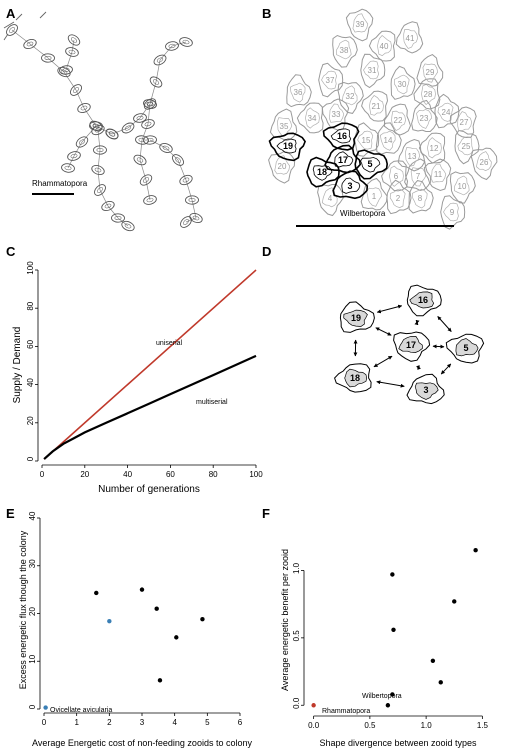 Image resolution: width=520 pixels, height=752 pixels. Describe the element at coordinates (42, 474) in the screenshot. I see `x-tick-label: 0` at that location.